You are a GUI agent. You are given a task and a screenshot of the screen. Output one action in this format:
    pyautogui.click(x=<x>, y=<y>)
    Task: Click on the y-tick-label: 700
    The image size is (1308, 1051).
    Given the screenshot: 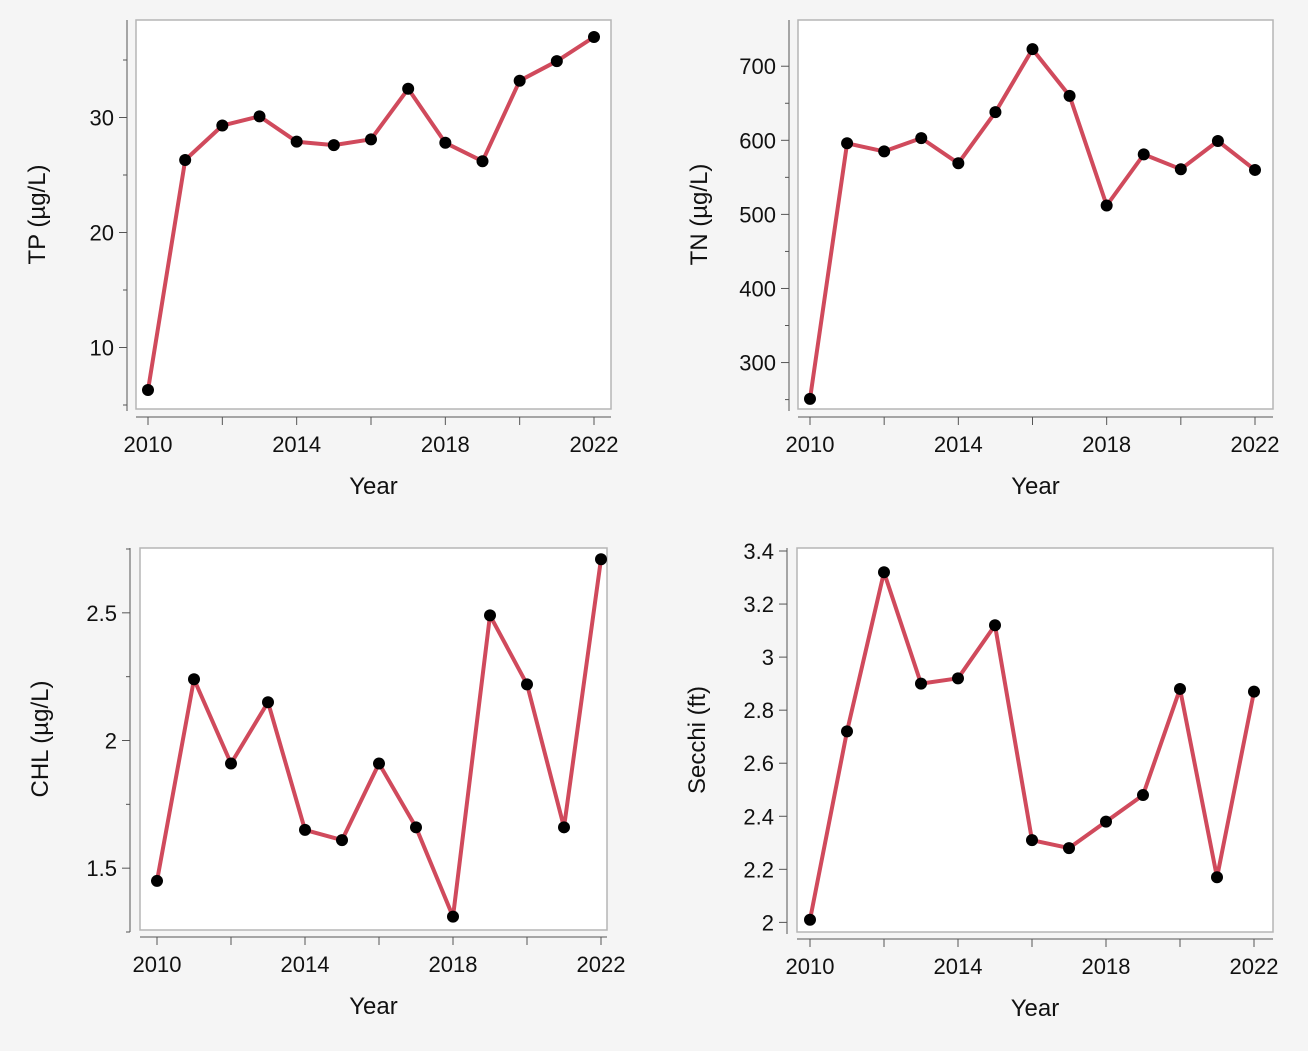 What is the action you would take?
    pyautogui.click(x=757, y=66)
    